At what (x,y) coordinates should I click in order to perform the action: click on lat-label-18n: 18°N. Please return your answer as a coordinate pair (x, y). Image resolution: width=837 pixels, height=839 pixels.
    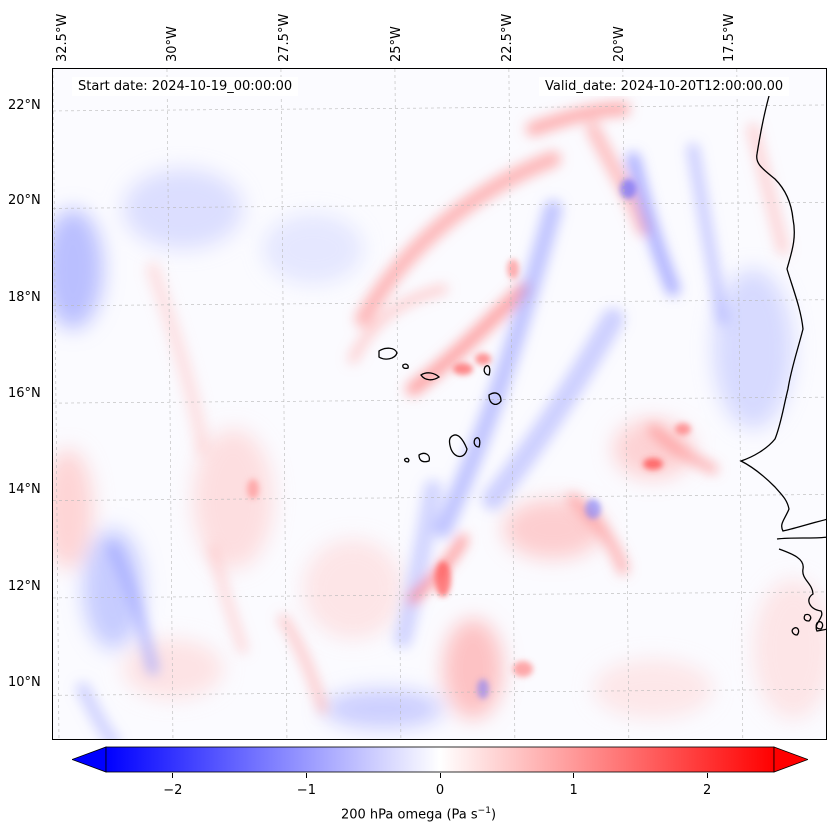
    Looking at the image, I should click on (24, 297).